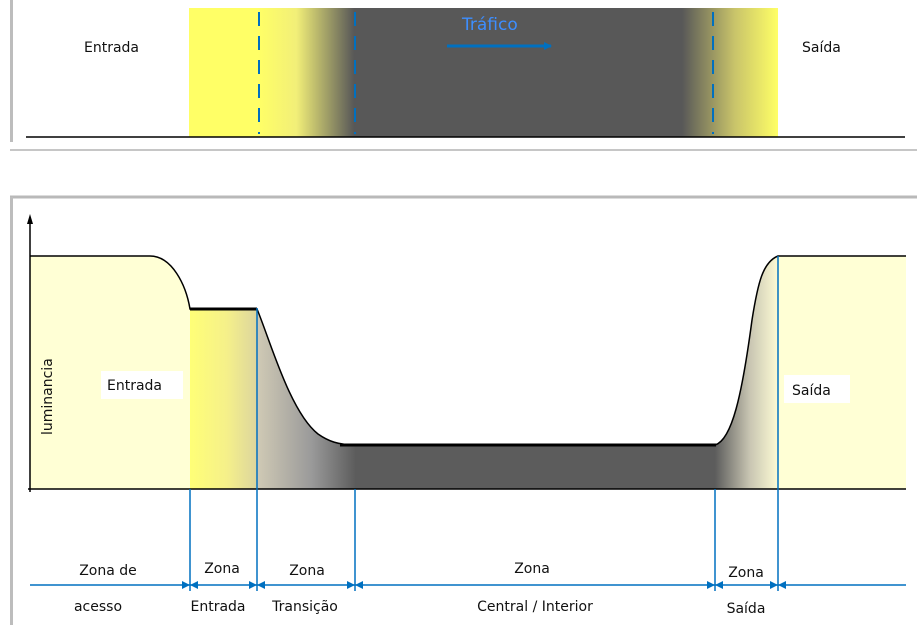 The width and height of the screenshot is (917, 625). I want to click on transition-zone-area, so click(306, 399).